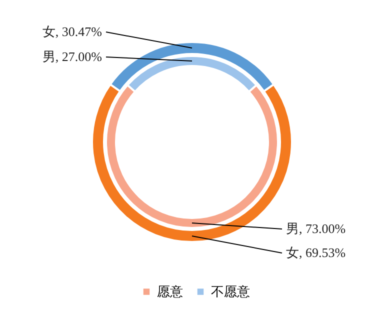  I want to click on data-label: 男, 27.00%, so click(72, 56).